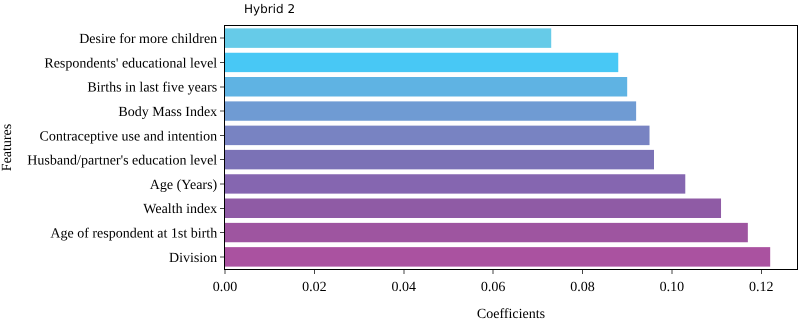 This screenshot has height=322, width=800. What do you see at coordinates (131, 64) in the screenshot?
I see `y-tick-label: Respondents' educational level` at bounding box center [131, 64].